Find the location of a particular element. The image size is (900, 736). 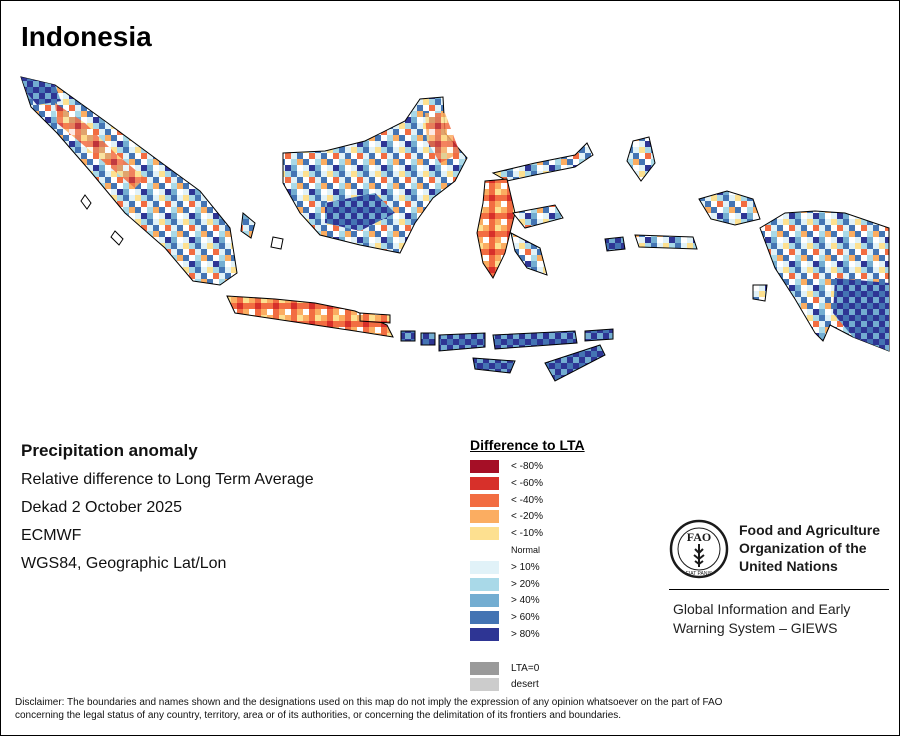

sulawesi-north-arm is located at coordinates (542, 162).